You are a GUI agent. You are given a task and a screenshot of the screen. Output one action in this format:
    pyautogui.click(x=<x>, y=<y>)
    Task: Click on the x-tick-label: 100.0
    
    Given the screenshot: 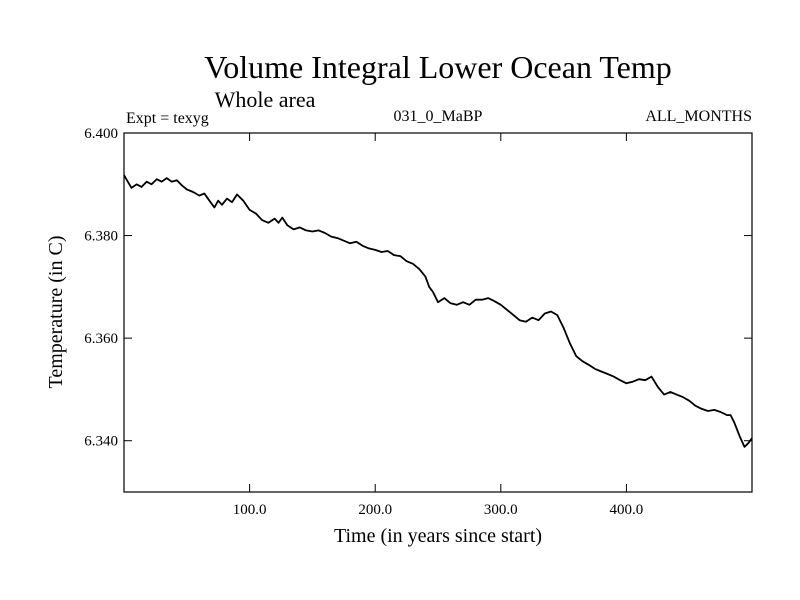 What is the action you would take?
    pyautogui.click(x=250, y=510)
    